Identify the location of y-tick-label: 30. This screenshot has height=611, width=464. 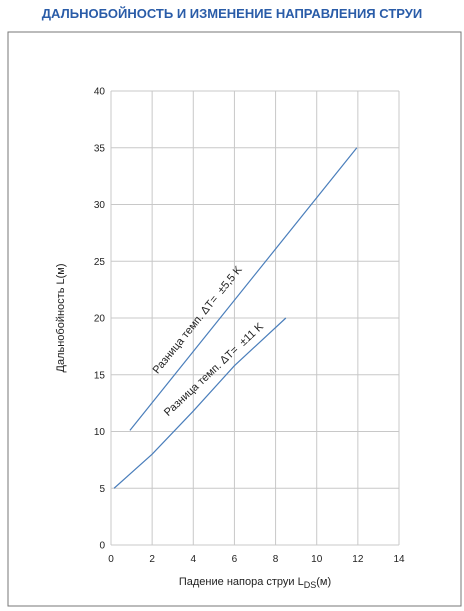
(100, 205).